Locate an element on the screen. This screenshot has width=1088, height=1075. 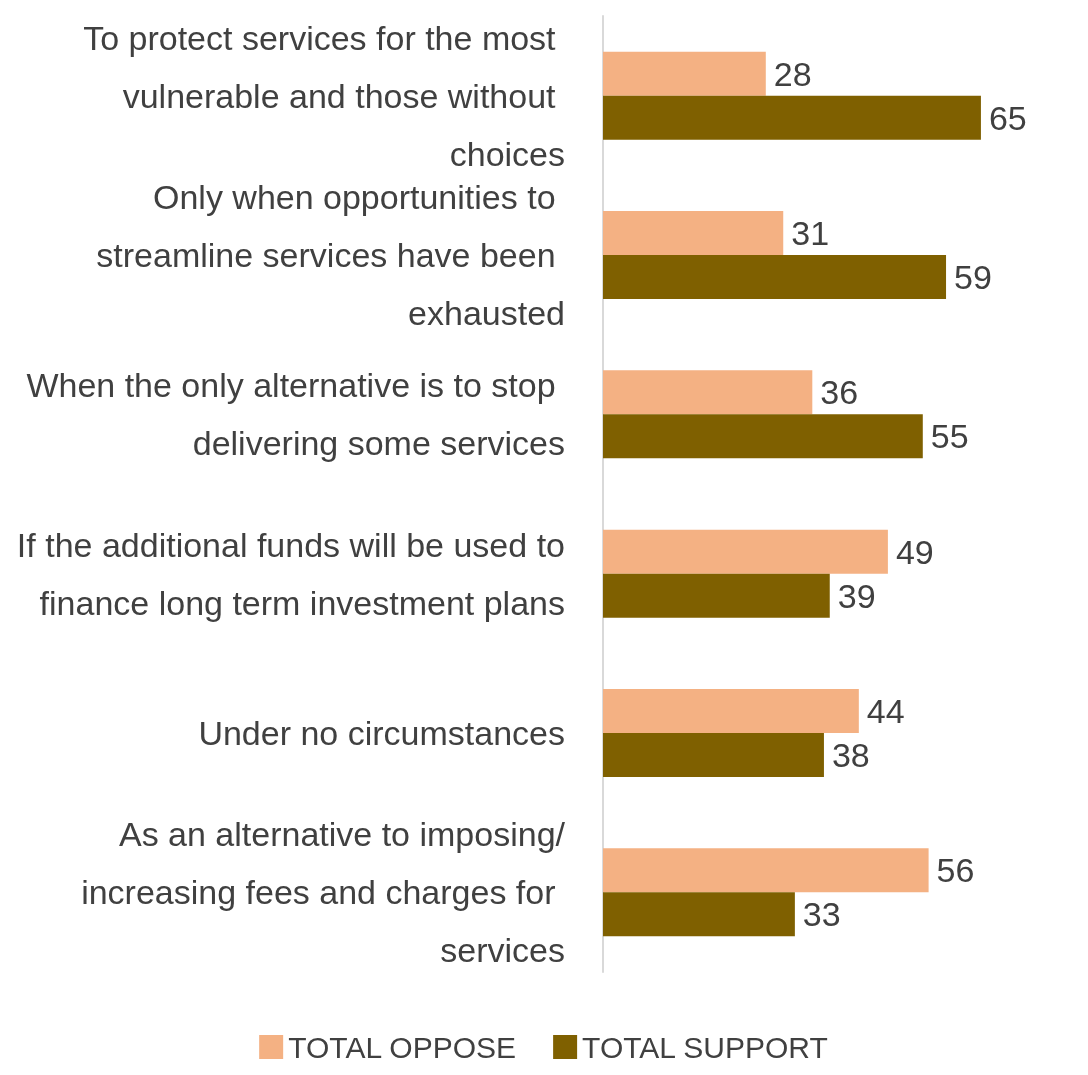
y-tick-label: If the additional funds will be used to finance long term investment plans is located at coordinates (290, 573).